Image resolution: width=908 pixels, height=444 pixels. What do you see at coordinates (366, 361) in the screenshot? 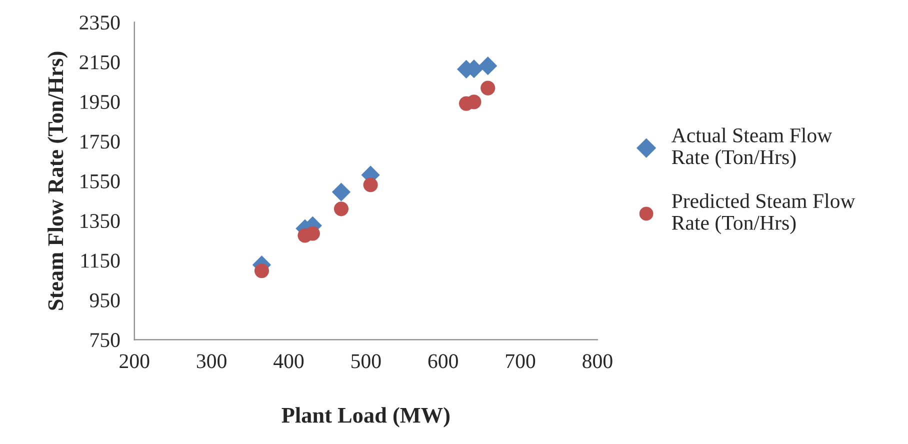
I see `x-tick-label: 500` at bounding box center [366, 361].